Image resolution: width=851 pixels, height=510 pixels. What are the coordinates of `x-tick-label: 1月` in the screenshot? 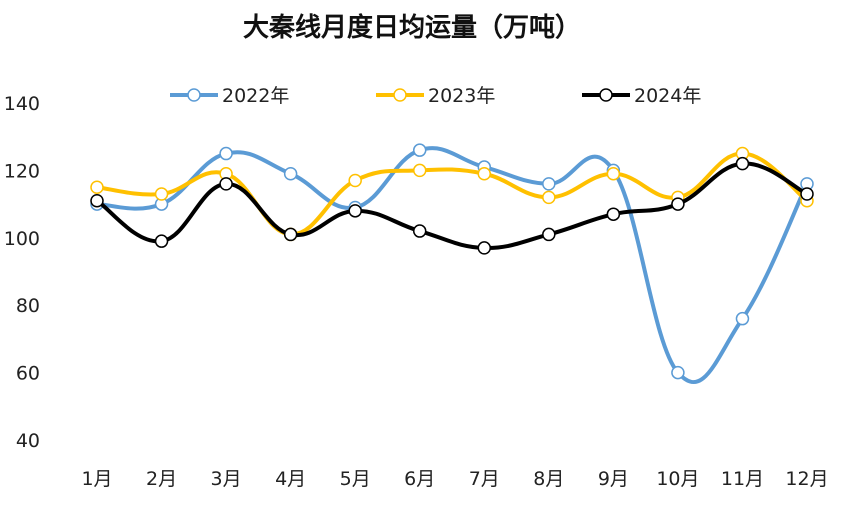 It's located at (96, 479).